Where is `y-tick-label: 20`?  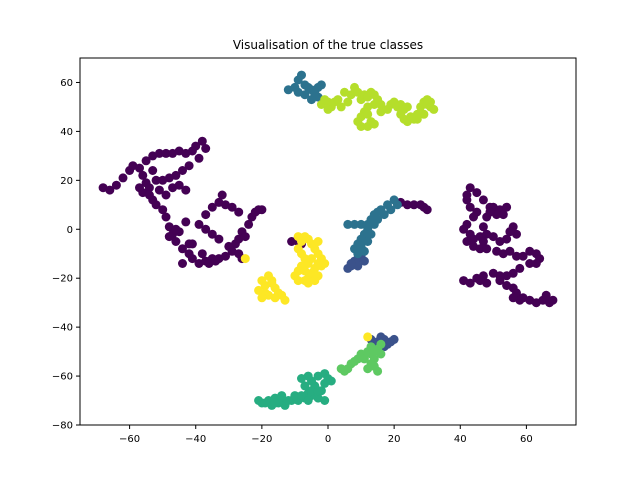 y-tick-label: 20 is located at coordinates (66, 181).